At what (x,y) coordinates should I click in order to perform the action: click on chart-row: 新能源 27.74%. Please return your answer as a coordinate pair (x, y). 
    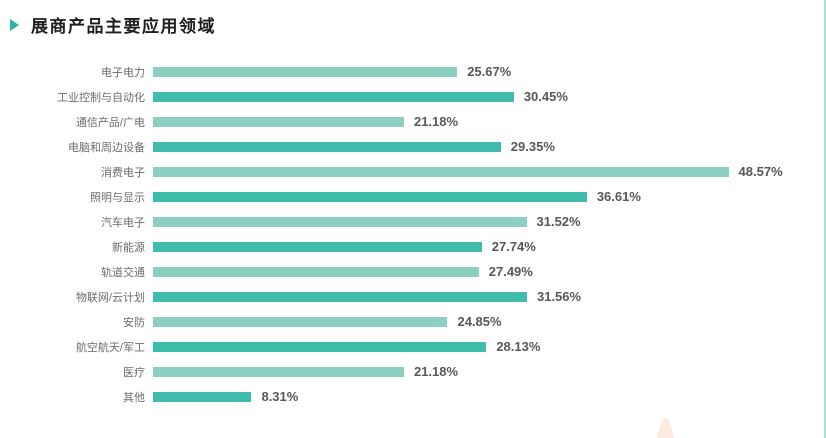
    Looking at the image, I should click on (405, 246).